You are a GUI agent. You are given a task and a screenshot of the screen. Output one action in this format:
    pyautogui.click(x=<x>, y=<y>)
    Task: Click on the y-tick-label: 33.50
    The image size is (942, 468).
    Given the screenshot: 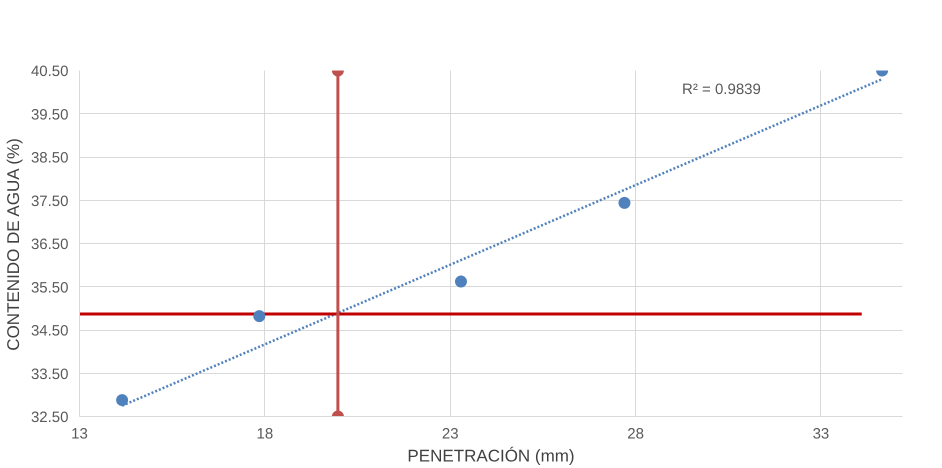 What is the action you would take?
    pyautogui.click(x=49, y=374)
    